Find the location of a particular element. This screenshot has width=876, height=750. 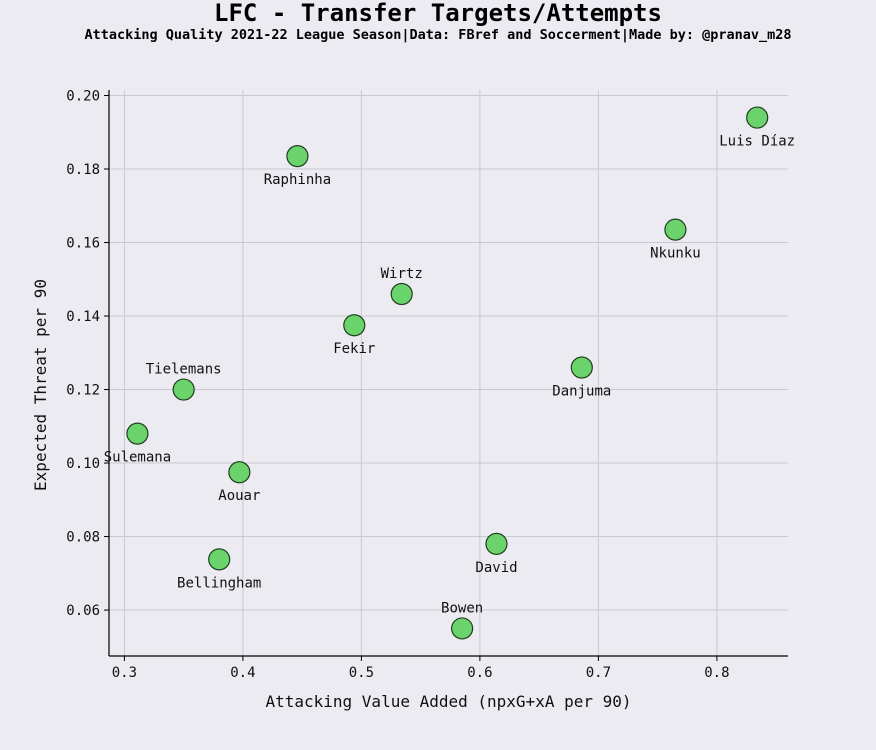

y-tick-label: 0.14 is located at coordinates (83, 317).